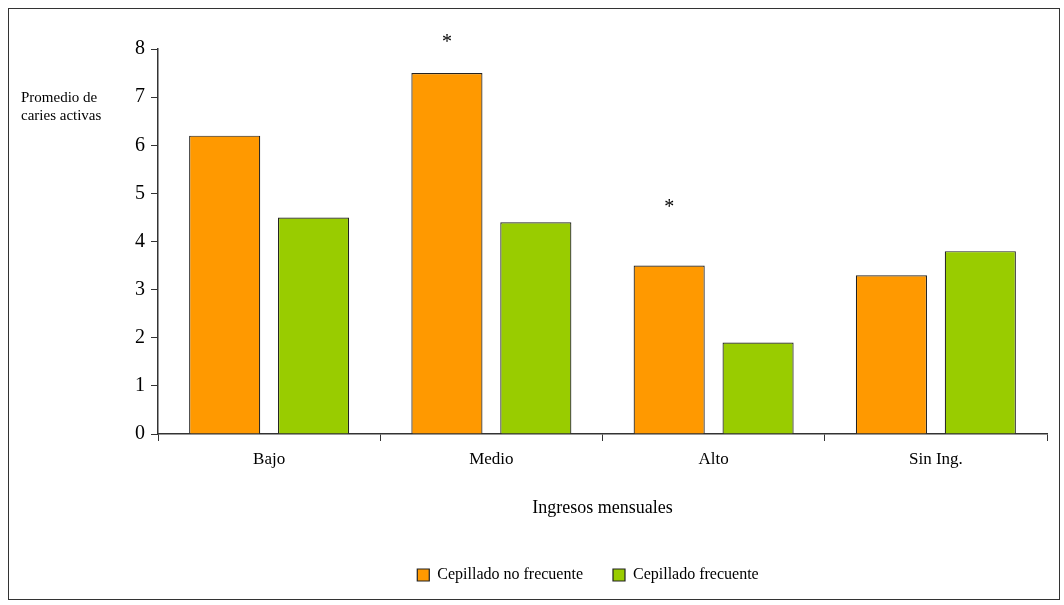 The width and height of the screenshot is (1064, 605). What do you see at coordinates (140, 432) in the screenshot?
I see `y-tick-label: 0` at bounding box center [140, 432].